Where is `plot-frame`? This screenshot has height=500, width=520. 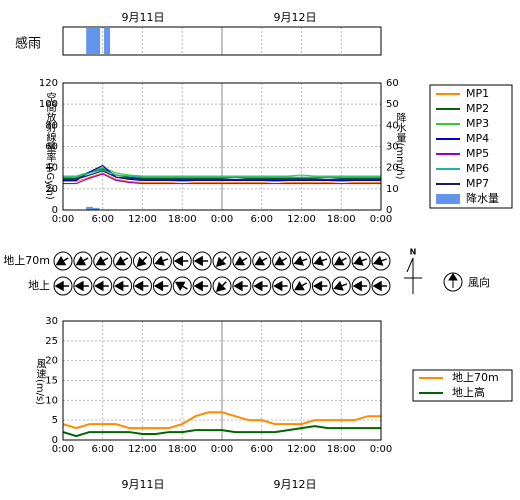 plot-frame is located at coordinates (222, 380).